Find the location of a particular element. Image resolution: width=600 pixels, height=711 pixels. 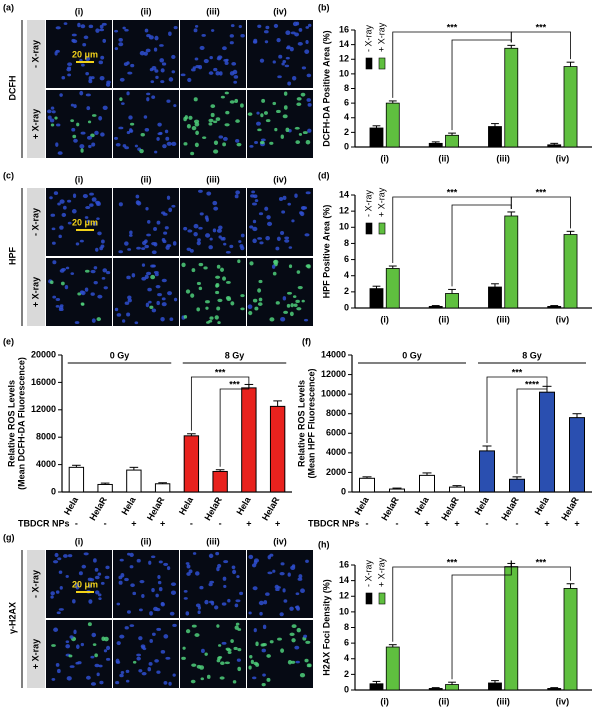

x-tick-label: Hela is located at coordinates (243, 505).